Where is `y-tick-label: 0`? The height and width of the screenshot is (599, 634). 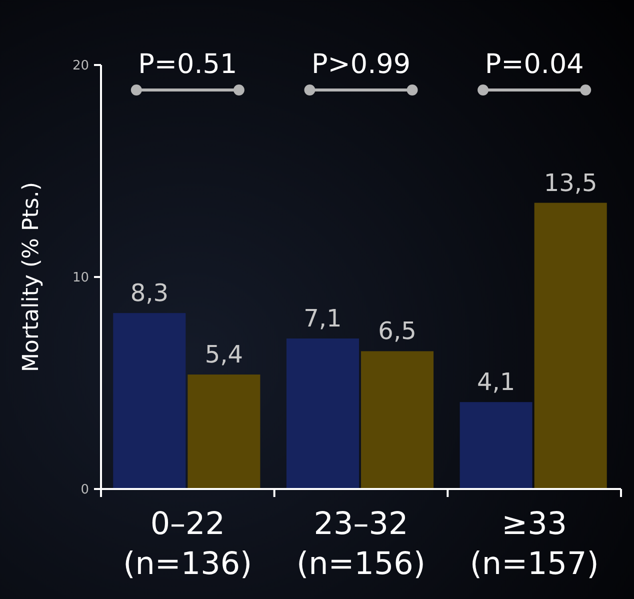 y-tick-label: 0 is located at coordinates (84, 490).